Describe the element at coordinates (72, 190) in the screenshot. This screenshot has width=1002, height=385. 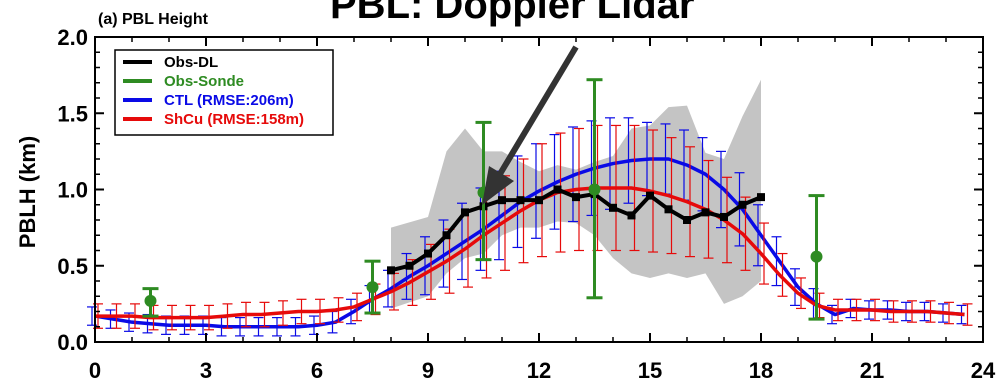
I see `y-tick-label: 1.0` at that location.